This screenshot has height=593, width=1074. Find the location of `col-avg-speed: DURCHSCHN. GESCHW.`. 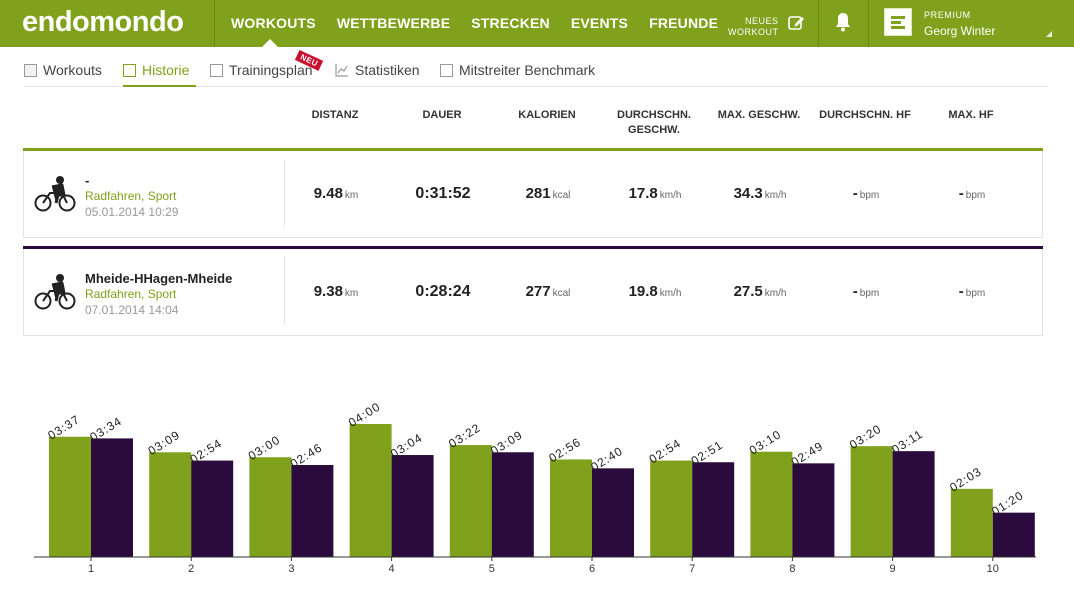

col-avg-speed: DURCHSCHN. GESCHW. is located at coordinates (654, 122).